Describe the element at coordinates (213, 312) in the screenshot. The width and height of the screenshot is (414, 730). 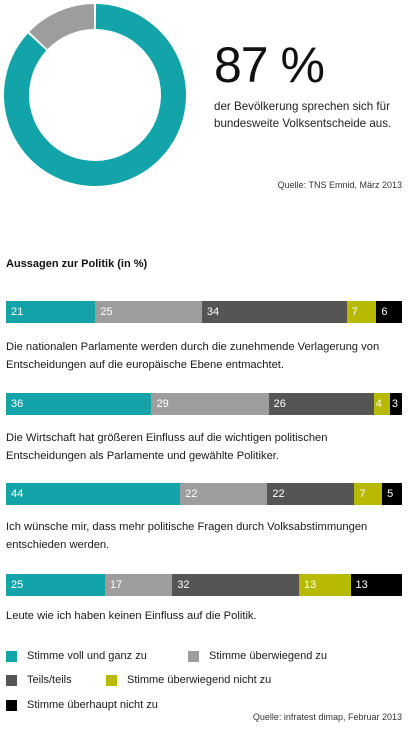
I see `bar-value-label: 34` at that location.